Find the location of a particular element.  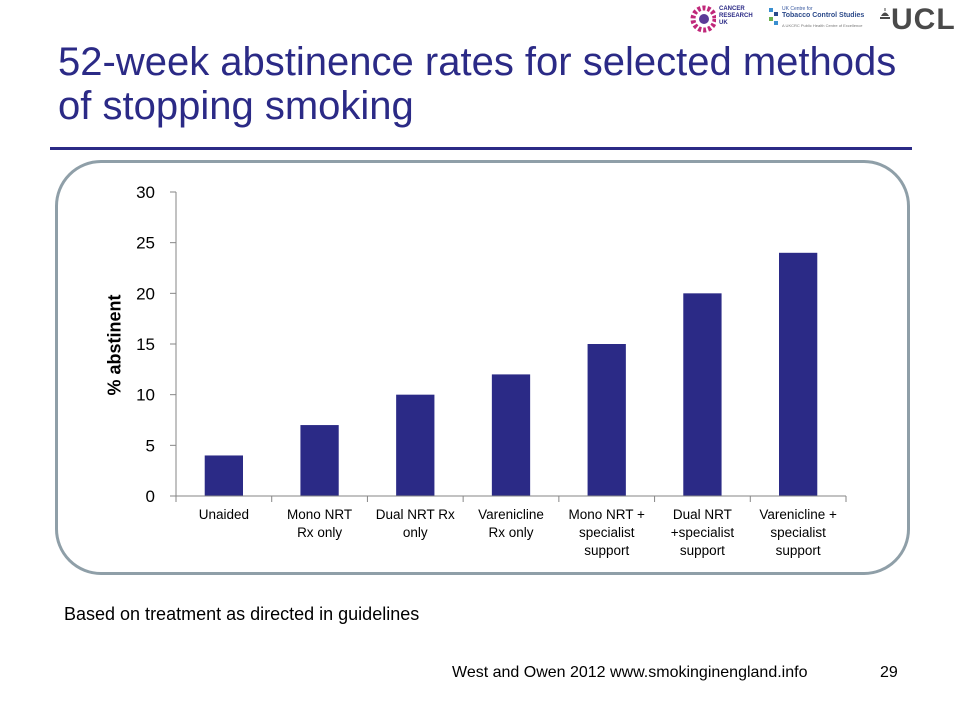

y-tick-labels-group: 0 5 10 15 20 25 30 is located at coordinates (145, 344).